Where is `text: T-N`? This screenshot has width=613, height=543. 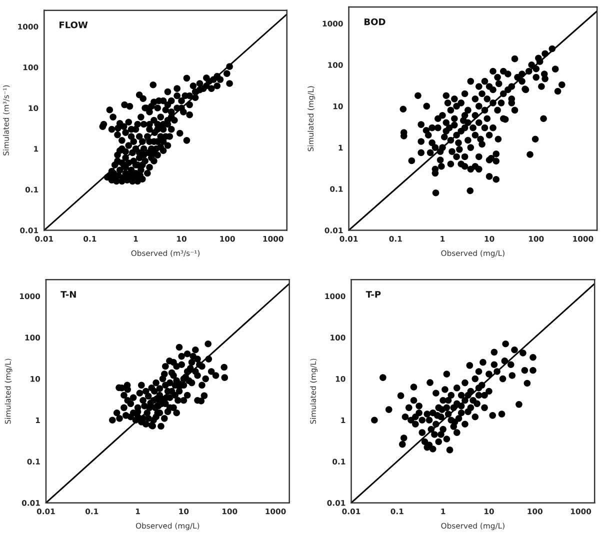 text: T-N is located at coordinates (68, 294).